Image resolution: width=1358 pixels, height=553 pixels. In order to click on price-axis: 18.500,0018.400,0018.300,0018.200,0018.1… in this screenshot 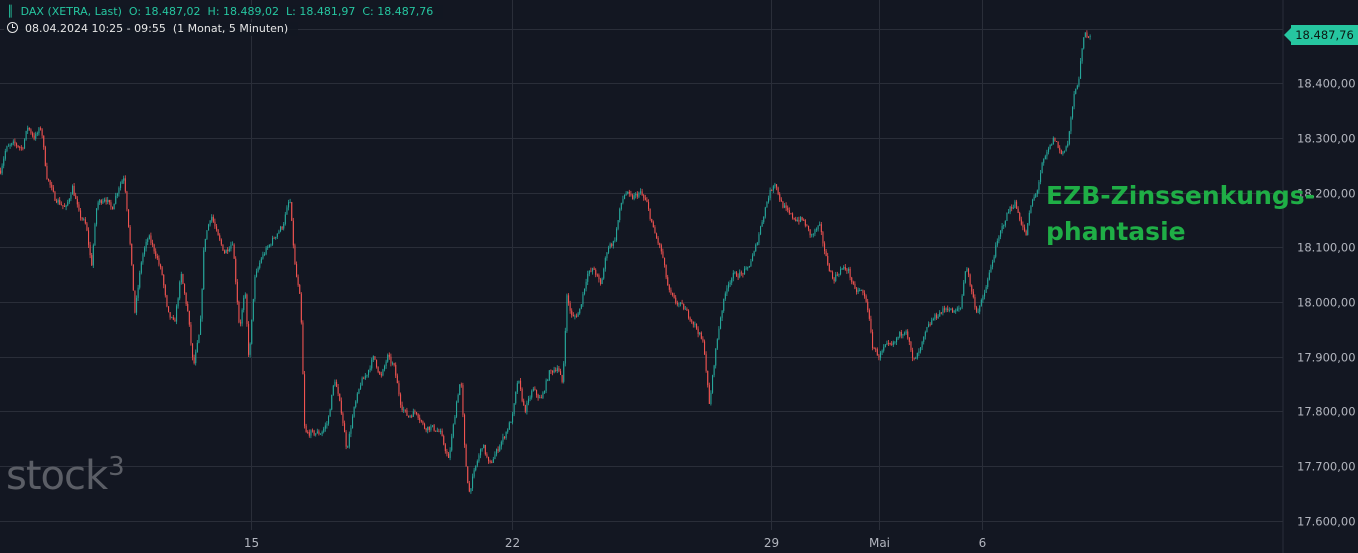, I will do `click(1326, 276)`.